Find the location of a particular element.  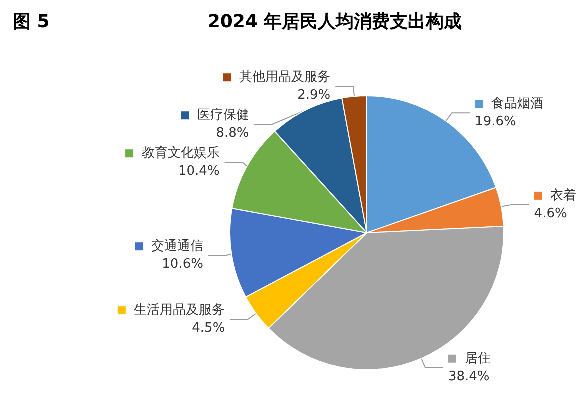

chart-title: 2024 年居民人均消费支出构成 is located at coordinates (335, 22).